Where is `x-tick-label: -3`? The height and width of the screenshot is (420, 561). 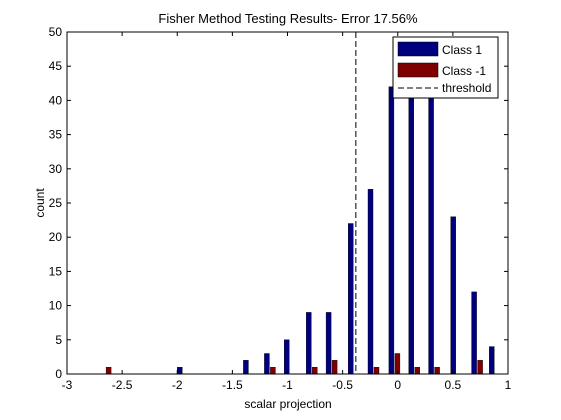 x-tick-label: -3 is located at coordinates (67, 385).